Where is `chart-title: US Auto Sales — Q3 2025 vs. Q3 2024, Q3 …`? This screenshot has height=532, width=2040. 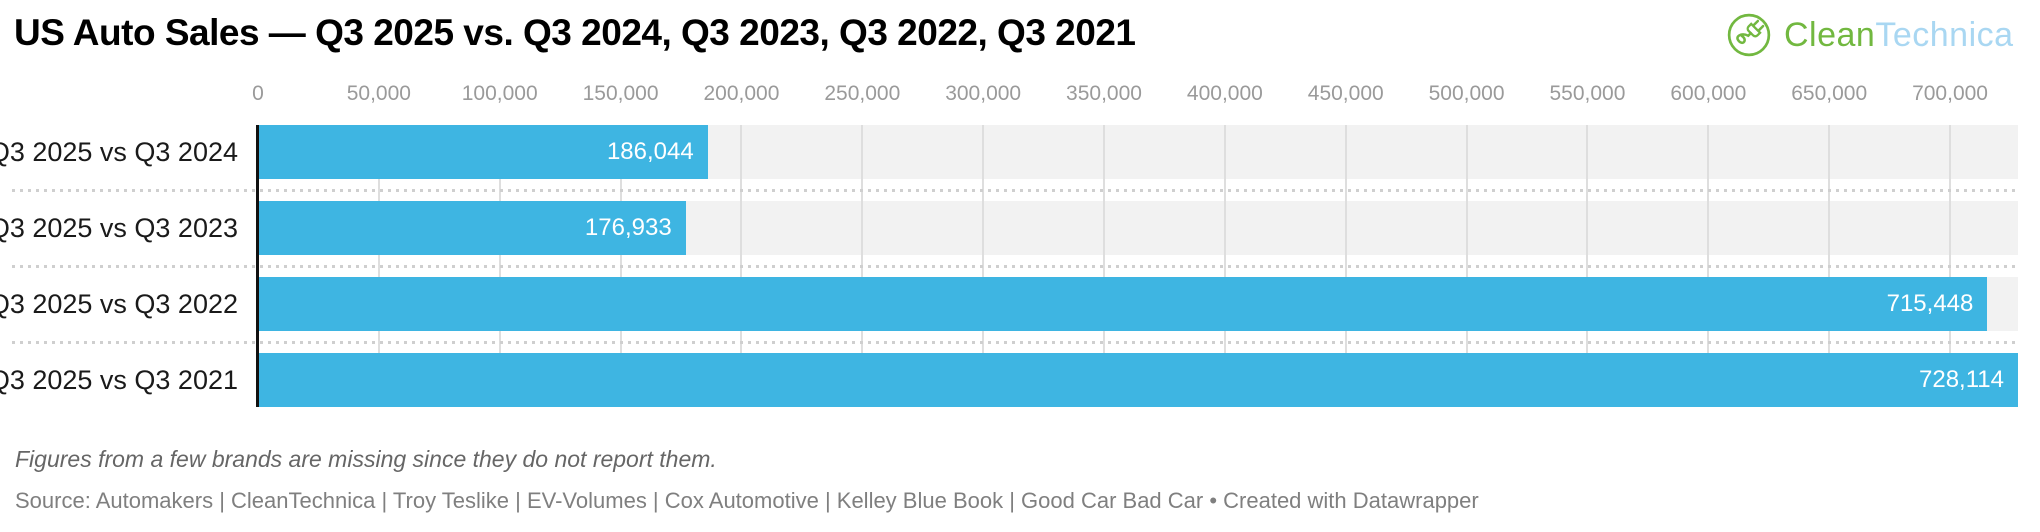
chart-title: US Auto Sales — Q3 2025 vs. Q3 2024, Q3 … is located at coordinates (575, 32).